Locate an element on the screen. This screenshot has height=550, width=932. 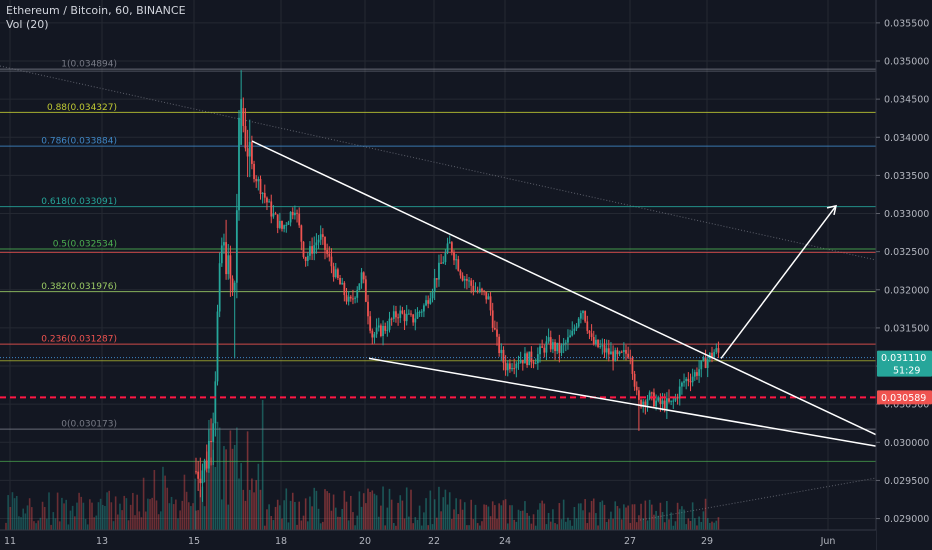
wedge-lower-line is located at coordinates (622, 402).